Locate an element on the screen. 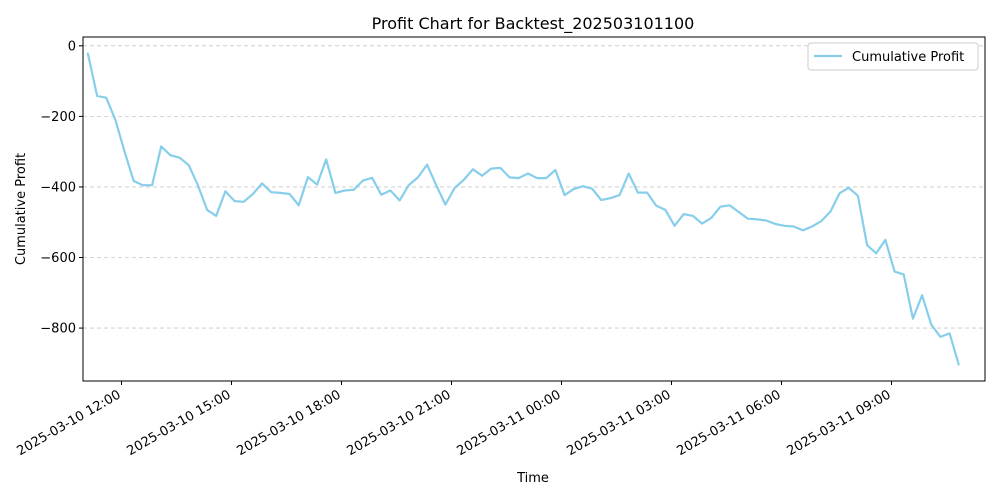 Image resolution: width=1000 pixels, height=504 pixels. chart-title: Profit Chart for Backtest_202503101100 is located at coordinates (533, 24).